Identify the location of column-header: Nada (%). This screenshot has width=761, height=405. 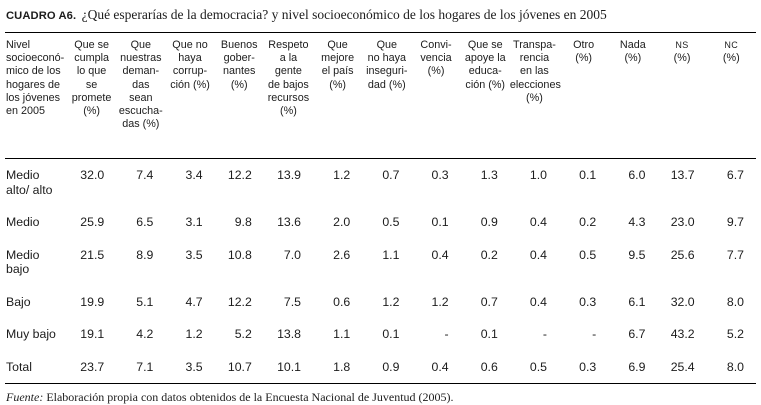
(633, 96).